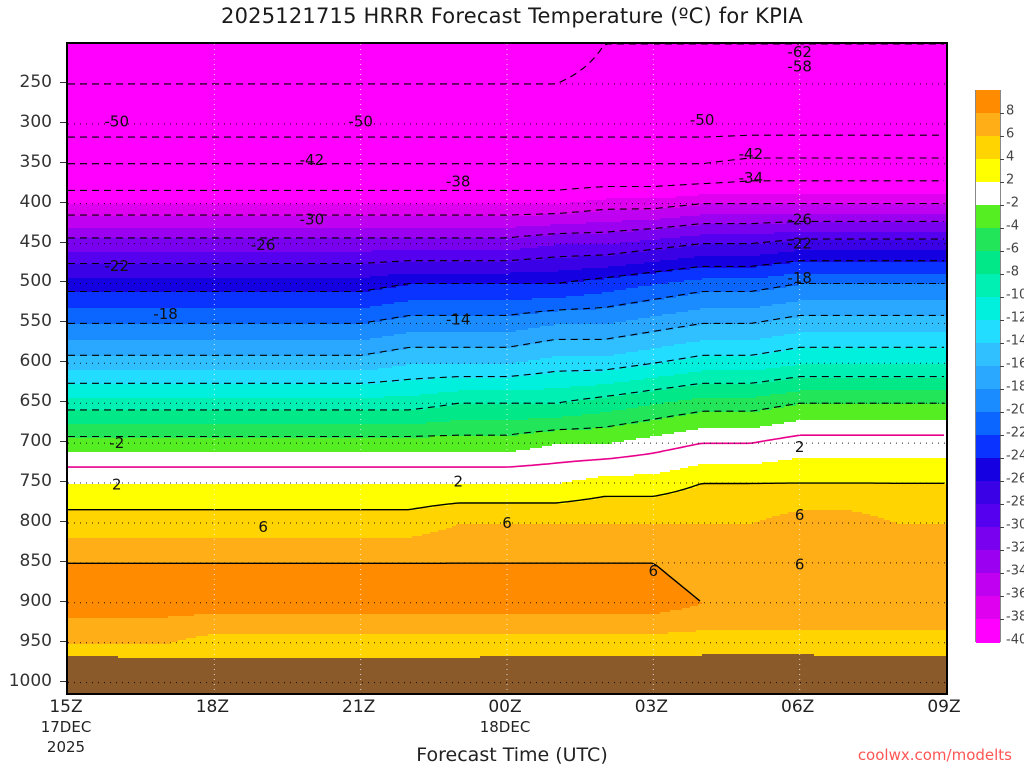  I want to click on y-axis-label: 800, so click(35, 520).